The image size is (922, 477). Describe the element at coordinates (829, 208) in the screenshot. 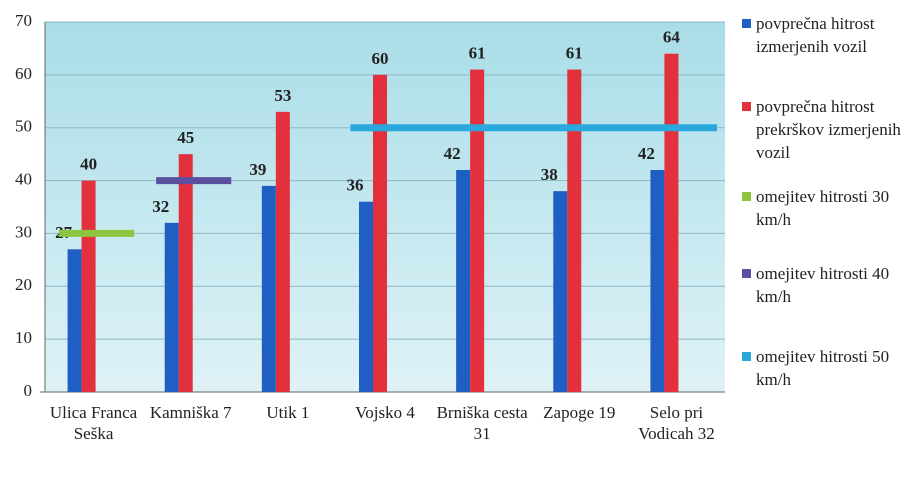

I see `legend-item: omejitev hitrosti 30 km/h` at that location.